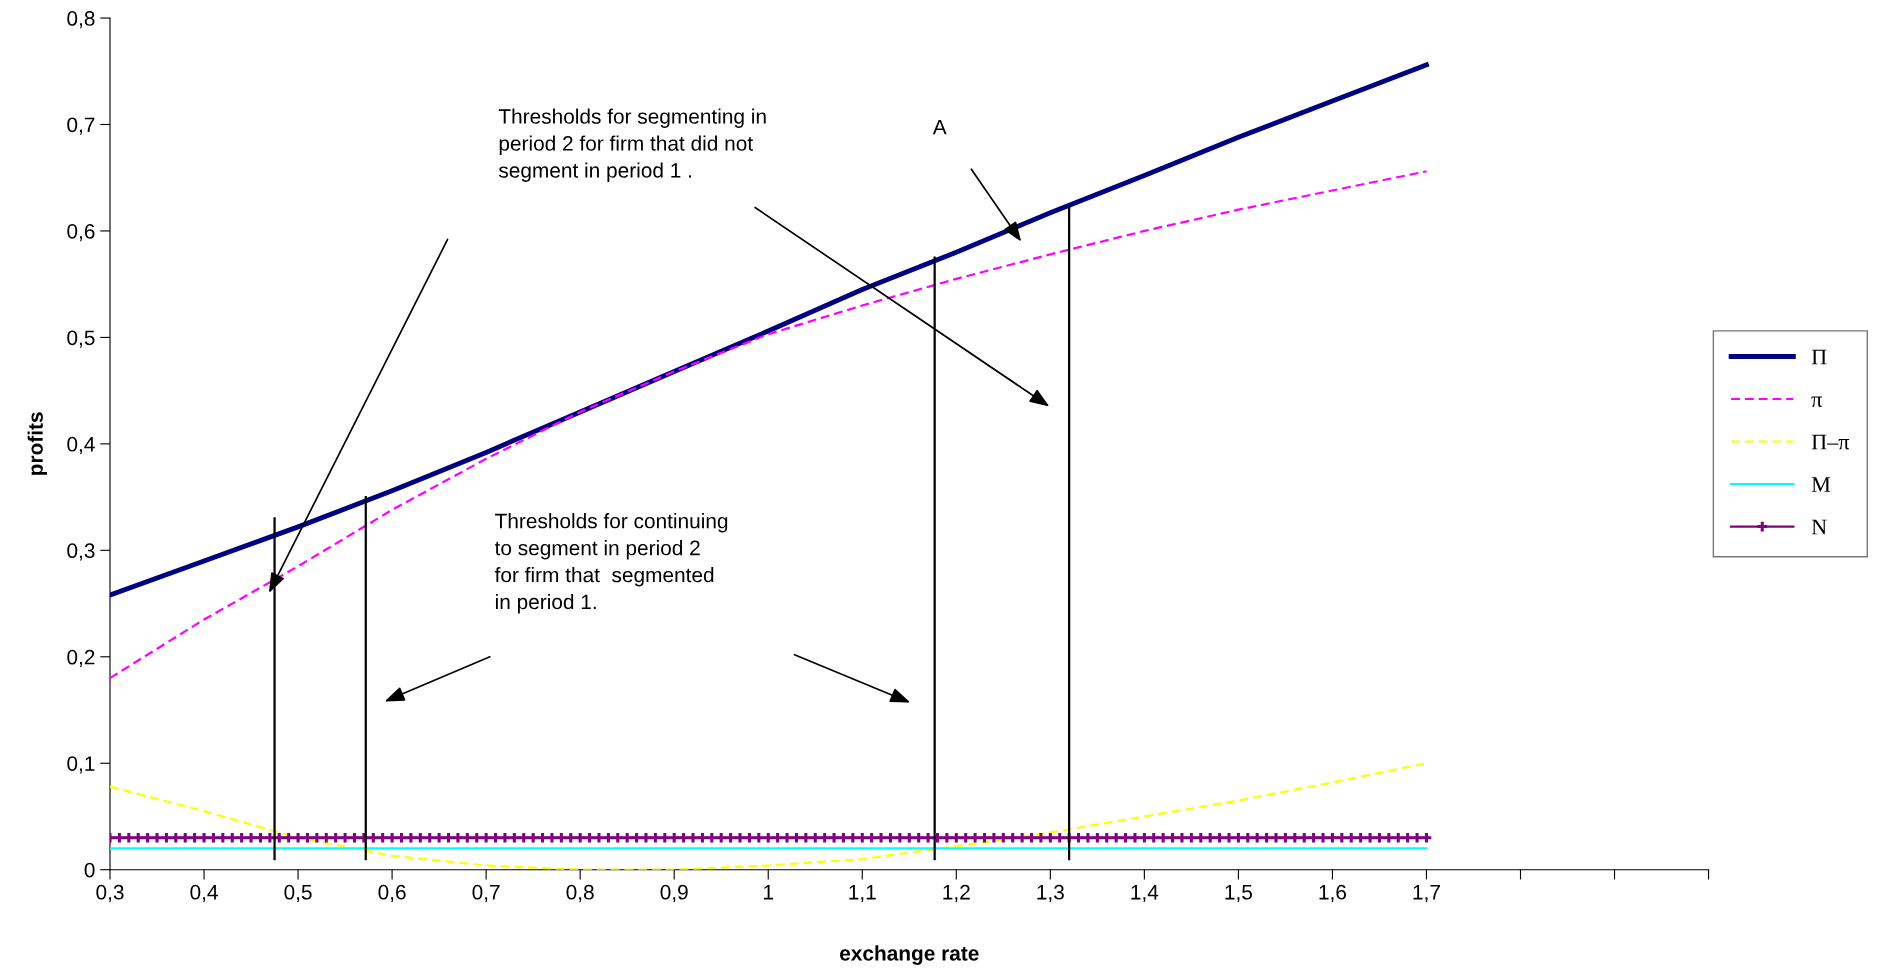 The image size is (1890, 975). What do you see at coordinates (1830, 442) in the screenshot?
I see `legend-label: Π–π` at bounding box center [1830, 442].